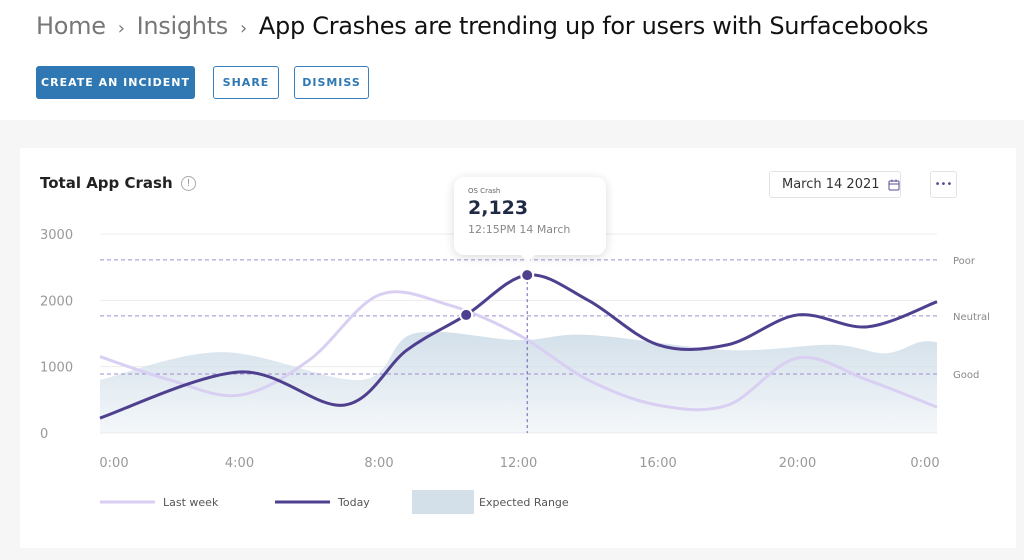 The width and height of the screenshot is (1024, 560). What do you see at coordinates (191, 502) in the screenshot?
I see `legend-label: Last week` at bounding box center [191, 502].